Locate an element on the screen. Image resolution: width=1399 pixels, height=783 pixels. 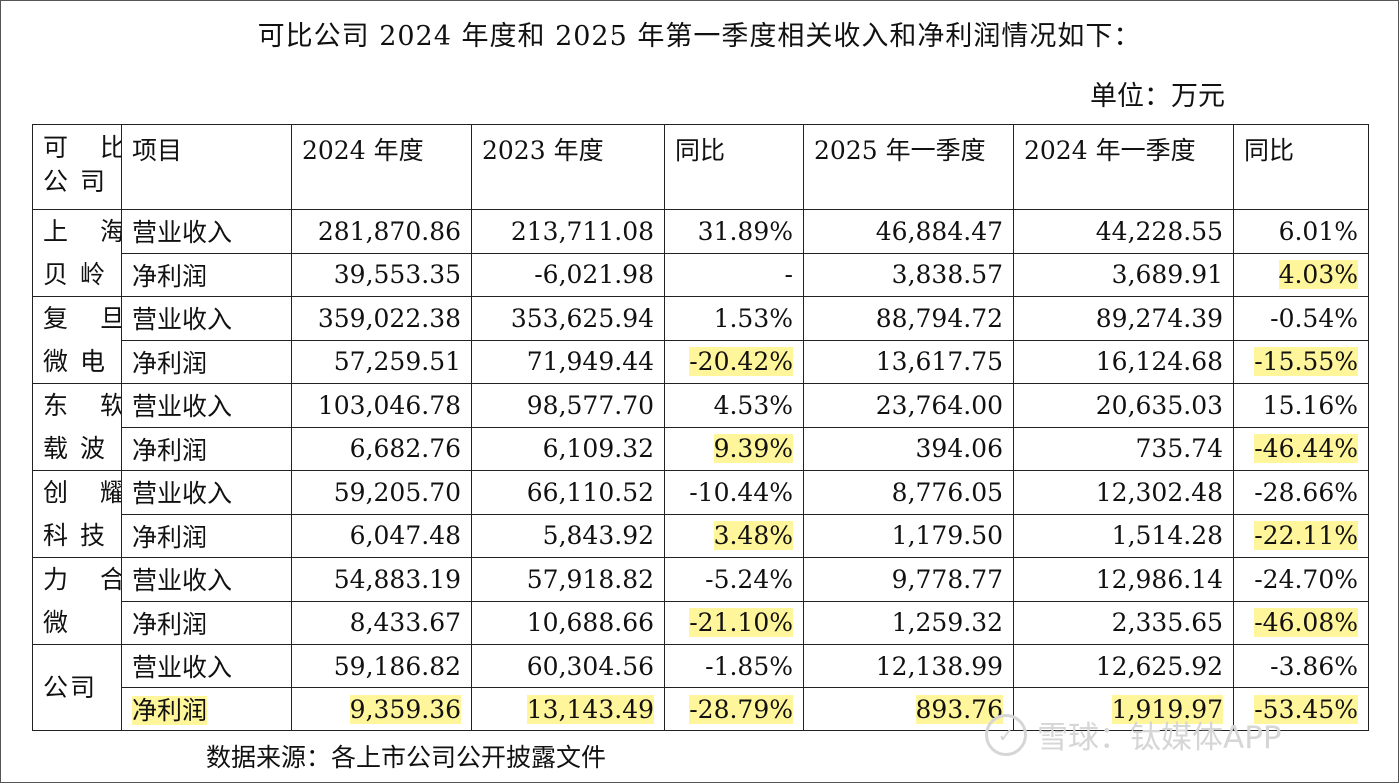
value-cell-2024q1: 12,302.48 is located at coordinates (1123, 492).